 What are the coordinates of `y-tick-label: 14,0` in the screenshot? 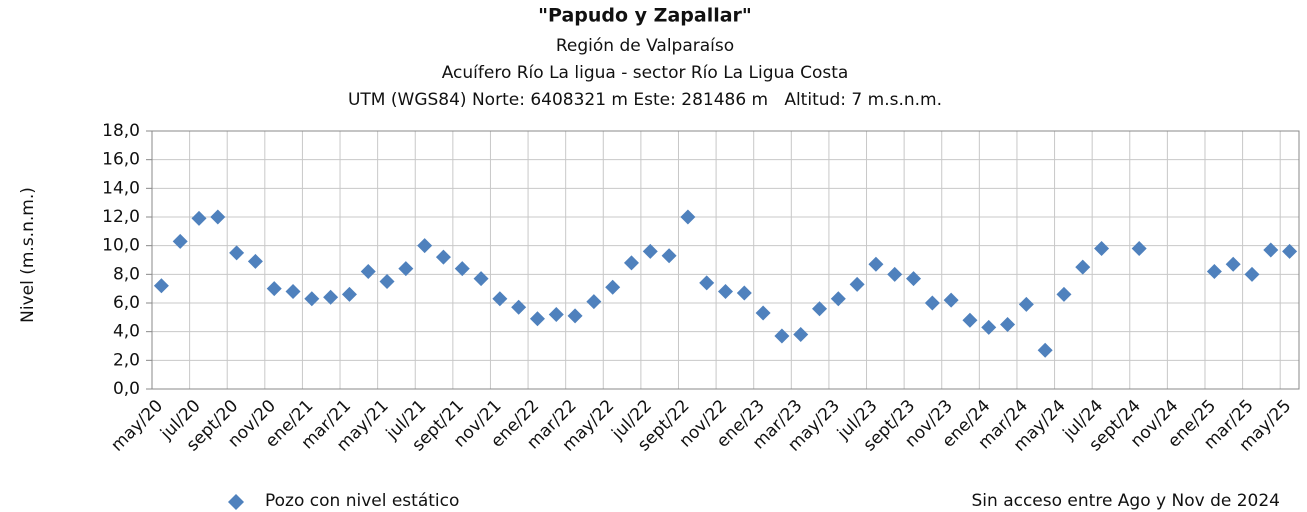 It's located at (121, 188).